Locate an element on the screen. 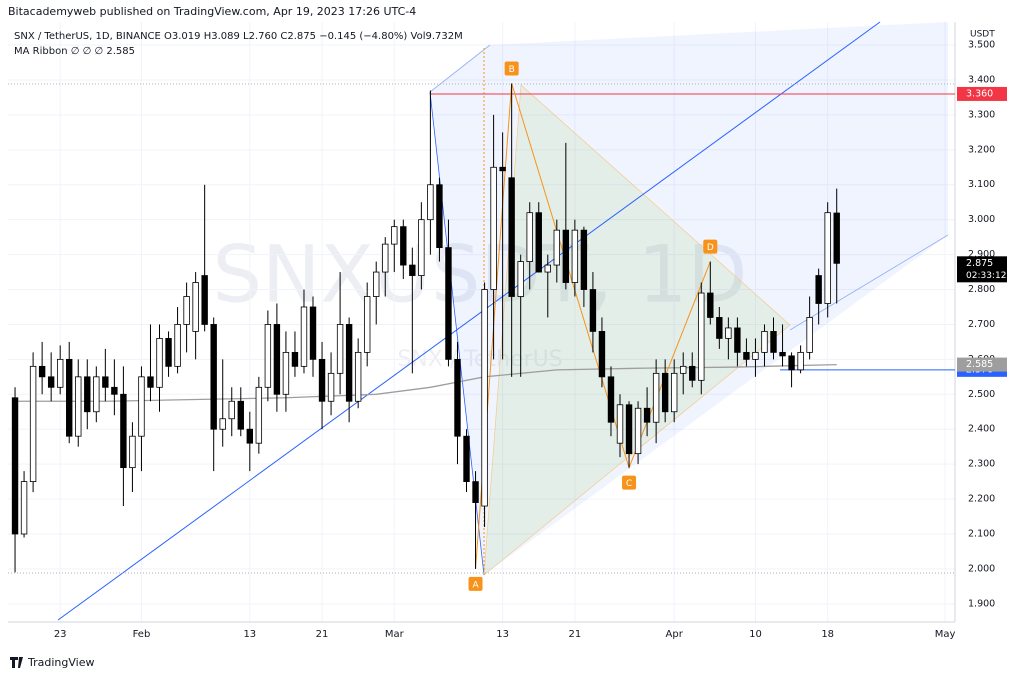 The image size is (1024, 681). y-tick-label: 3.200 is located at coordinates (981, 149).